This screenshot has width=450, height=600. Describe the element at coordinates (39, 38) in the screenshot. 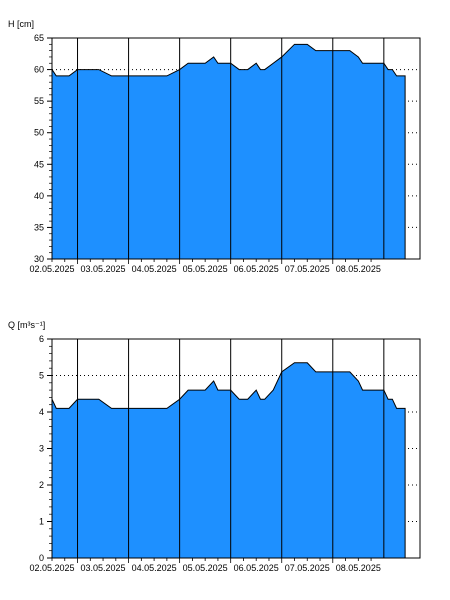

I see `y-tick-label: 65` at that location.